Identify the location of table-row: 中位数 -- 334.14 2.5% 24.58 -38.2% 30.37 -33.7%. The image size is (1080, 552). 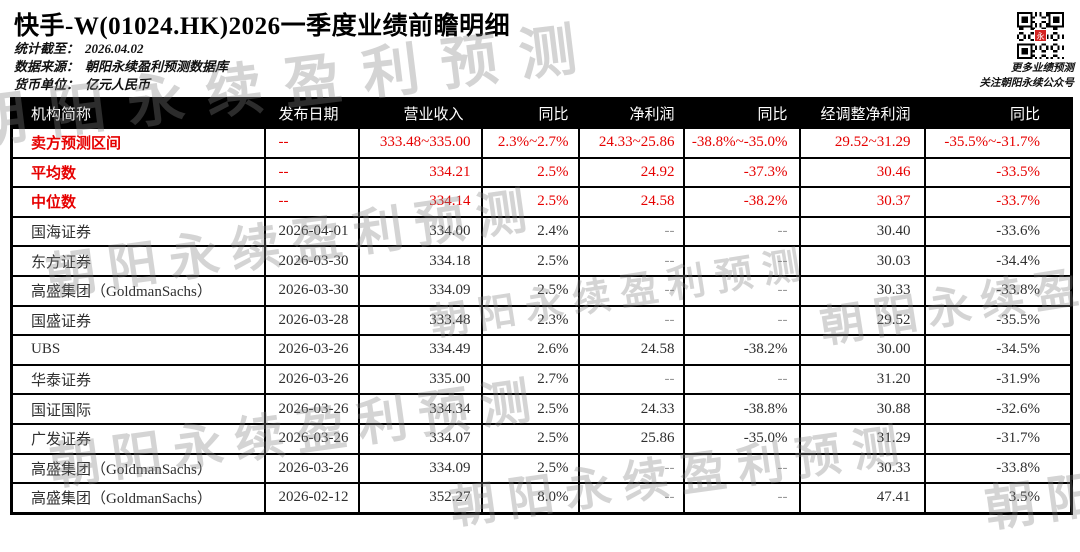
(541, 202).